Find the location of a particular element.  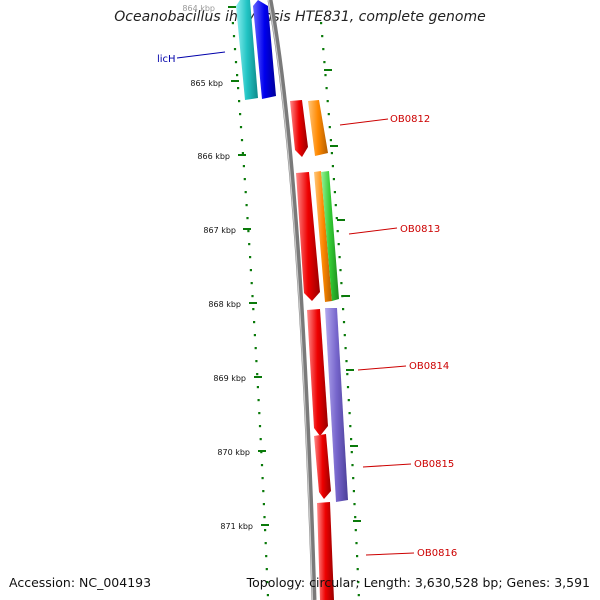

licH-leader is located at coordinates (201, 55).